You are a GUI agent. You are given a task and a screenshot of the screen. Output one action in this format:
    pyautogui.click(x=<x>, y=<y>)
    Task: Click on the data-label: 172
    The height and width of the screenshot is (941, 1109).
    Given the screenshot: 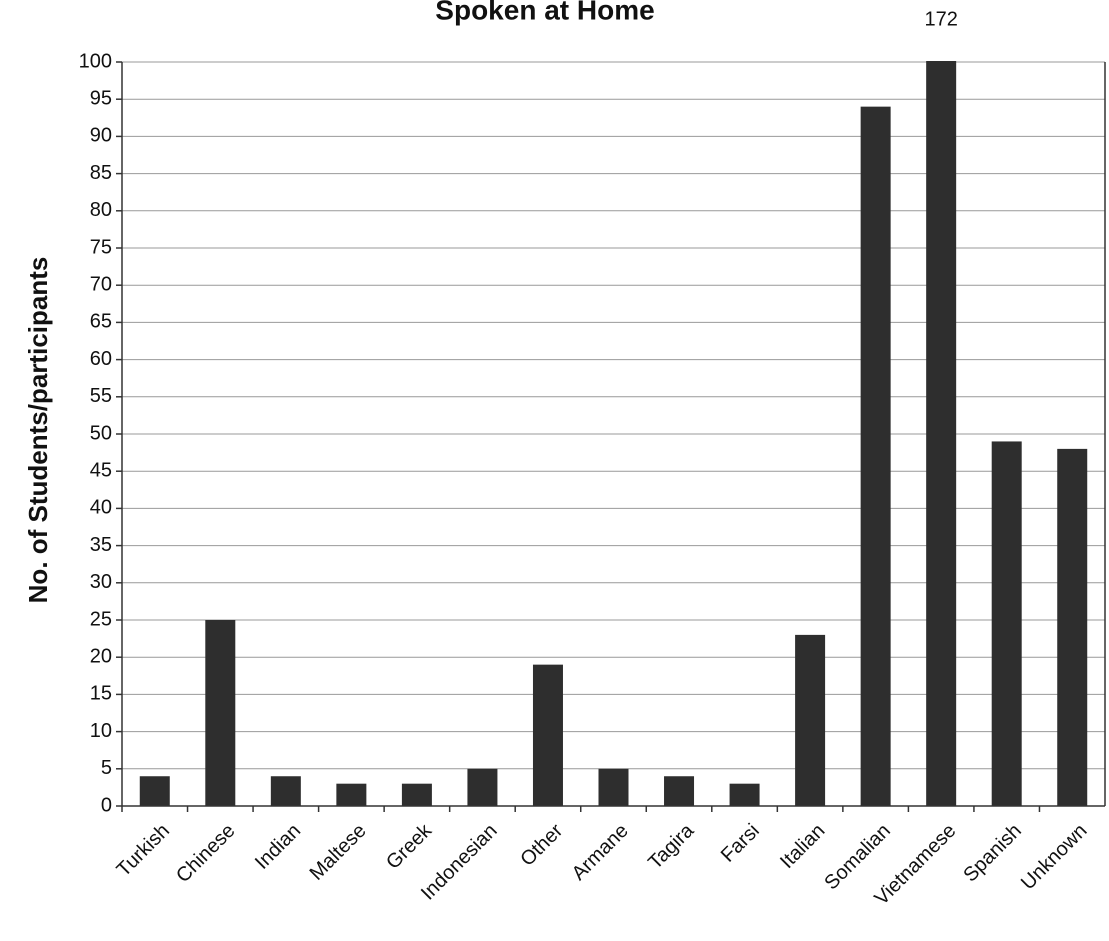 What is the action you would take?
    pyautogui.click(x=940, y=19)
    